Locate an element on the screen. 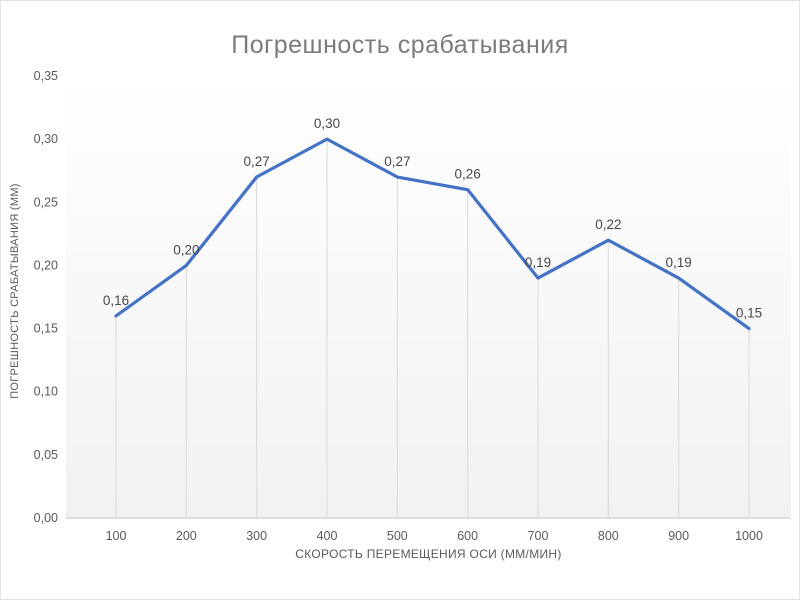 The image size is (800, 600). x-axis-title: СКОРОСТЬ ПЕРЕМЕЩЕНИЯ ОСИ (ММ/МИН) is located at coordinates (428, 554).